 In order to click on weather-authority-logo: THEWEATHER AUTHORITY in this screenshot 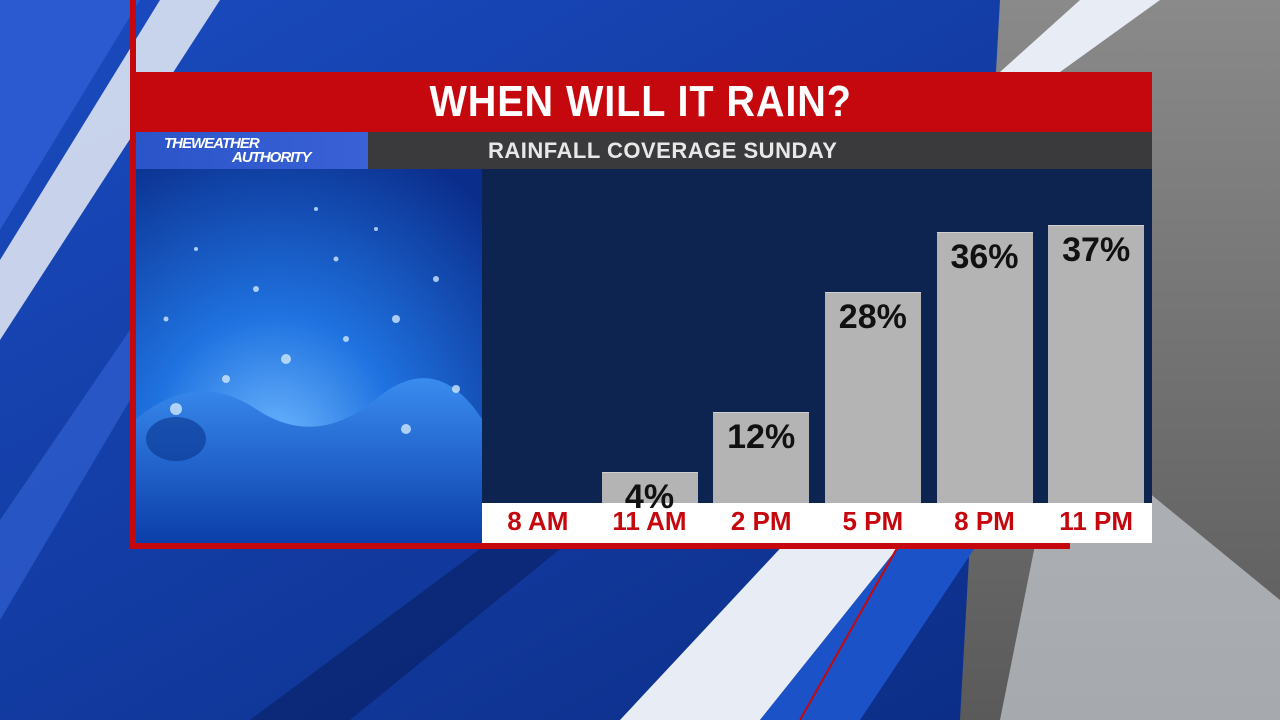, I will do `click(252, 150)`.